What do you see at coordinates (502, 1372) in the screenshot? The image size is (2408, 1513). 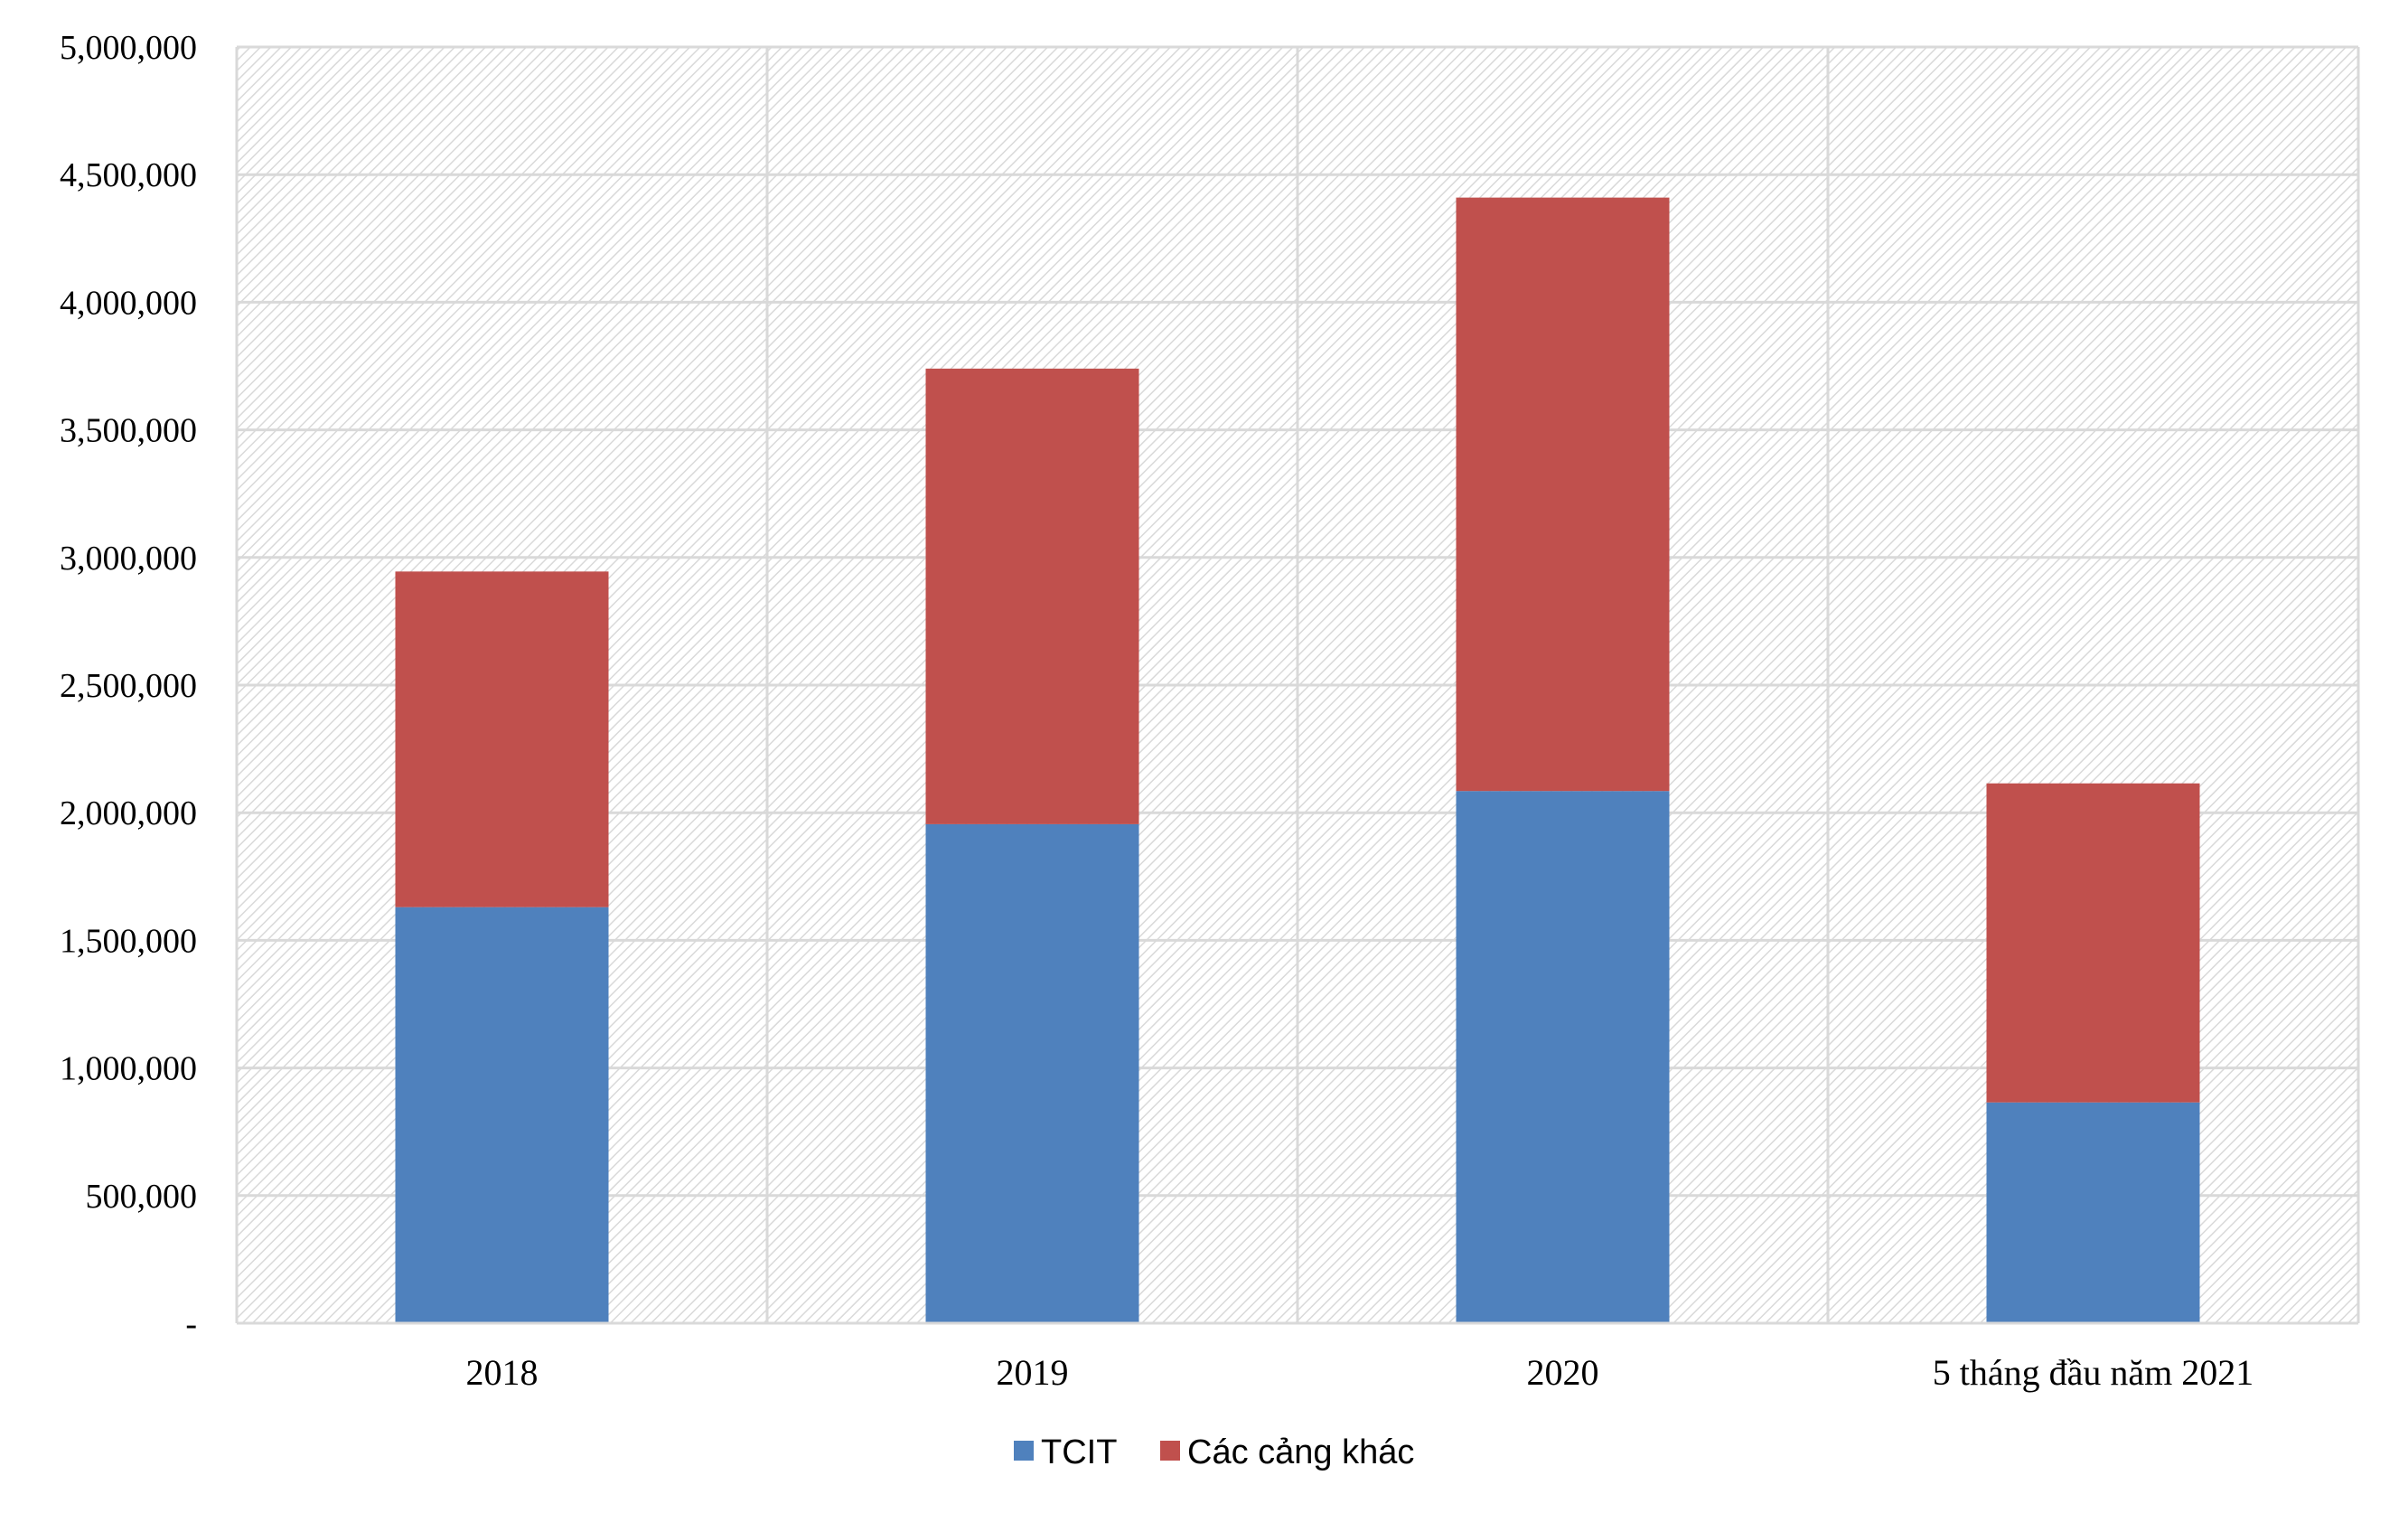 I see `x-tick-label: 2018` at bounding box center [502, 1372].